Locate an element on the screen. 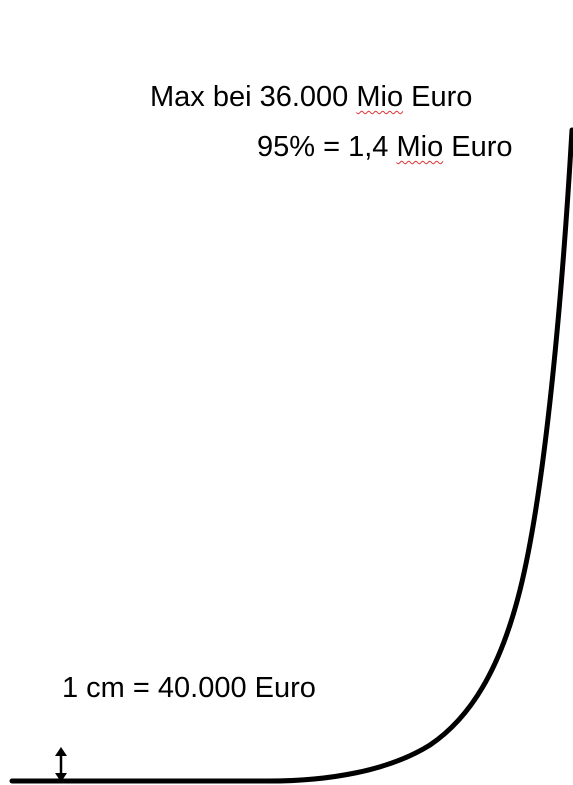  scale-annotation: 1 cm = 40.000 Euro is located at coordinates (189, 688).